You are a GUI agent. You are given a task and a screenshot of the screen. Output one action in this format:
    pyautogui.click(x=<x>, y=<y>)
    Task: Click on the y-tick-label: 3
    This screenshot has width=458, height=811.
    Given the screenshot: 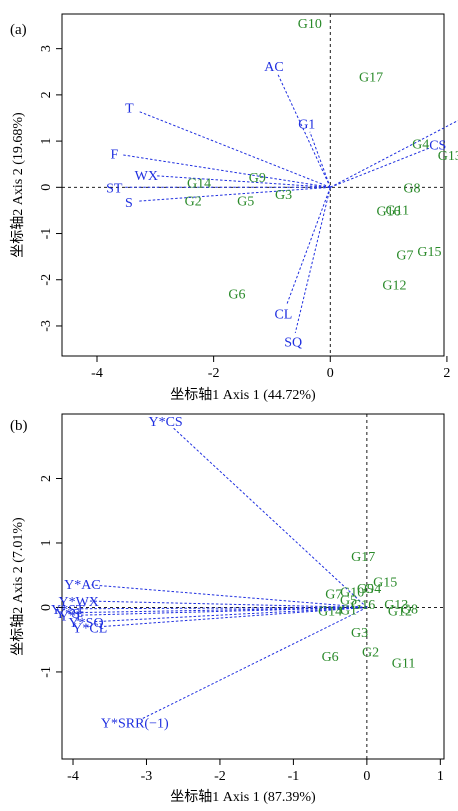 What is the action you would take?
    pyautogui.click(x=46, y=48)
    